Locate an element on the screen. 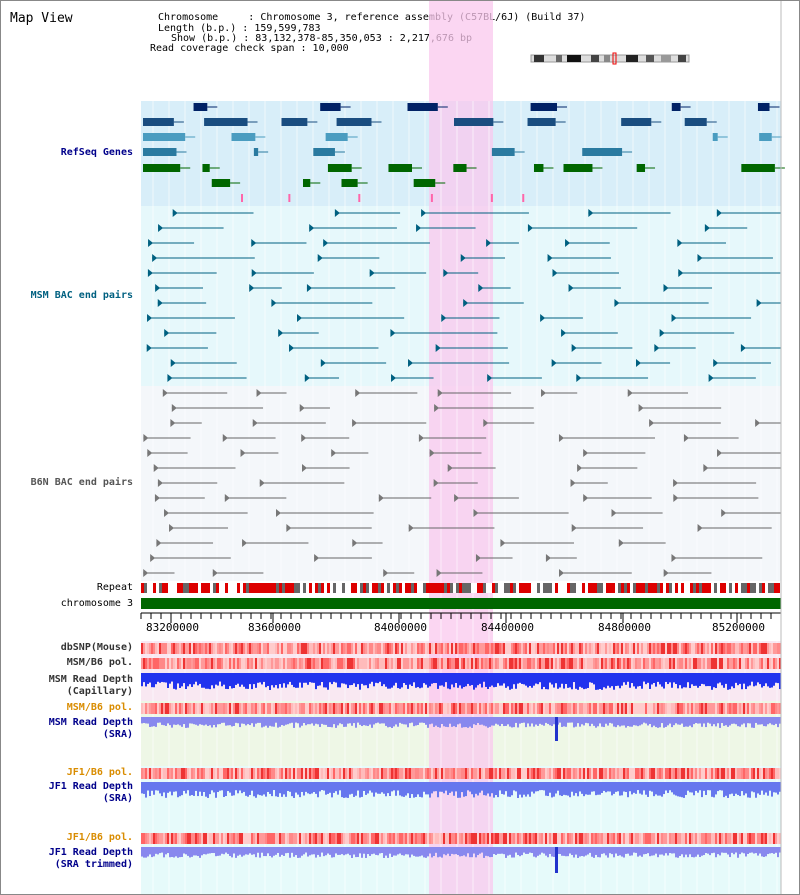 Image resolution: width=800 pixels, height=895 pixels. dbsnp-label: dbSNP(Mouse) is located at coordinates (96, 647).